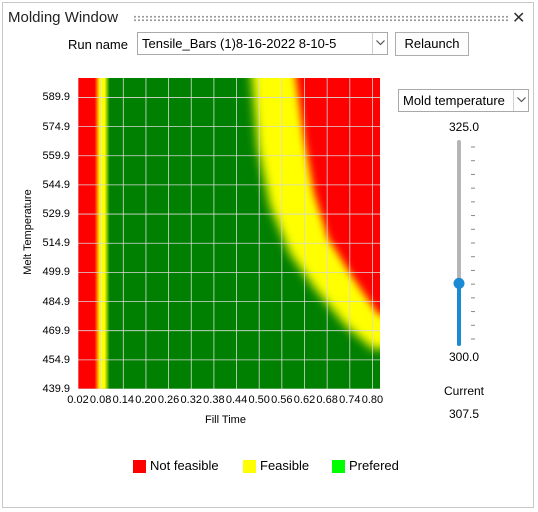 The height and width of the screenshot is (512, 538). Describe the element at coordinates (56, 155) in the screenshot. I see `y-tick-label: 559.9` at that location.